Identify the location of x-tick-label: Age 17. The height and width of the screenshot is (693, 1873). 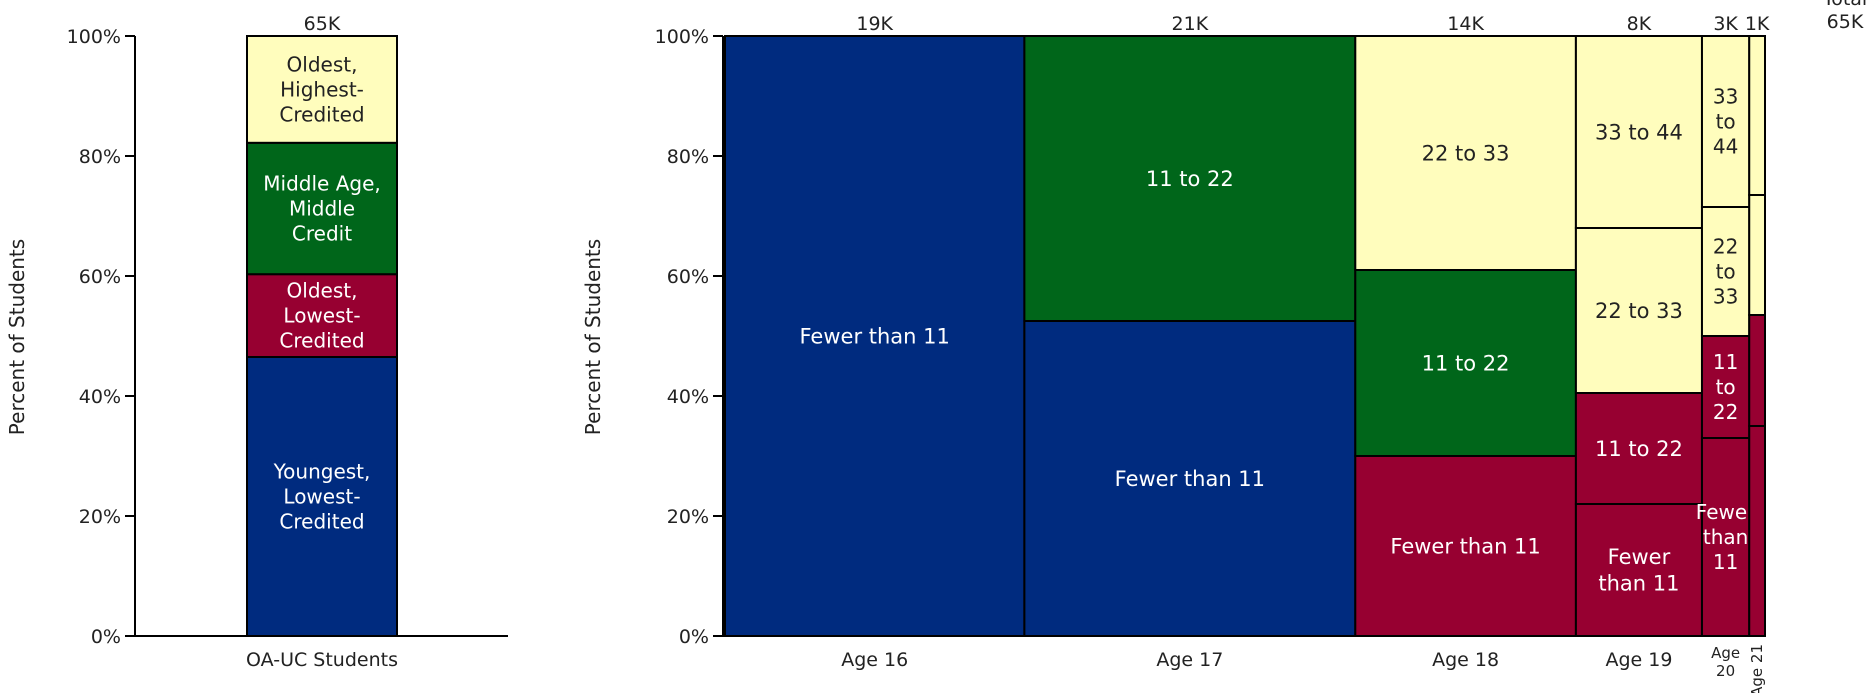
(1189, 660).